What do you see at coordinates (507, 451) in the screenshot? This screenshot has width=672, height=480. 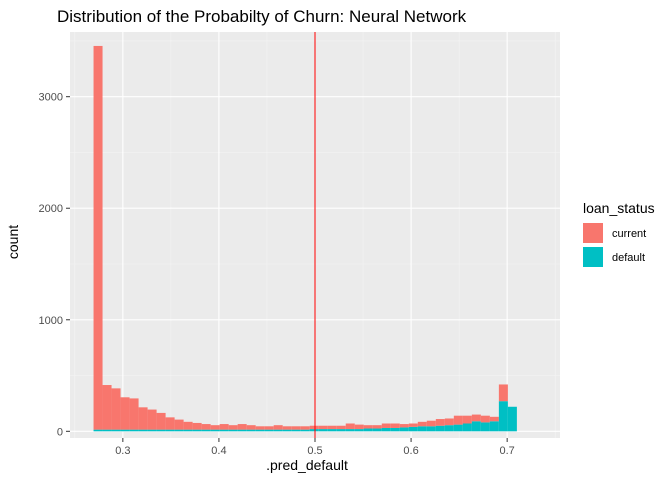 I see `x-tick-label: 0.7` at bounding box center [507, 451].